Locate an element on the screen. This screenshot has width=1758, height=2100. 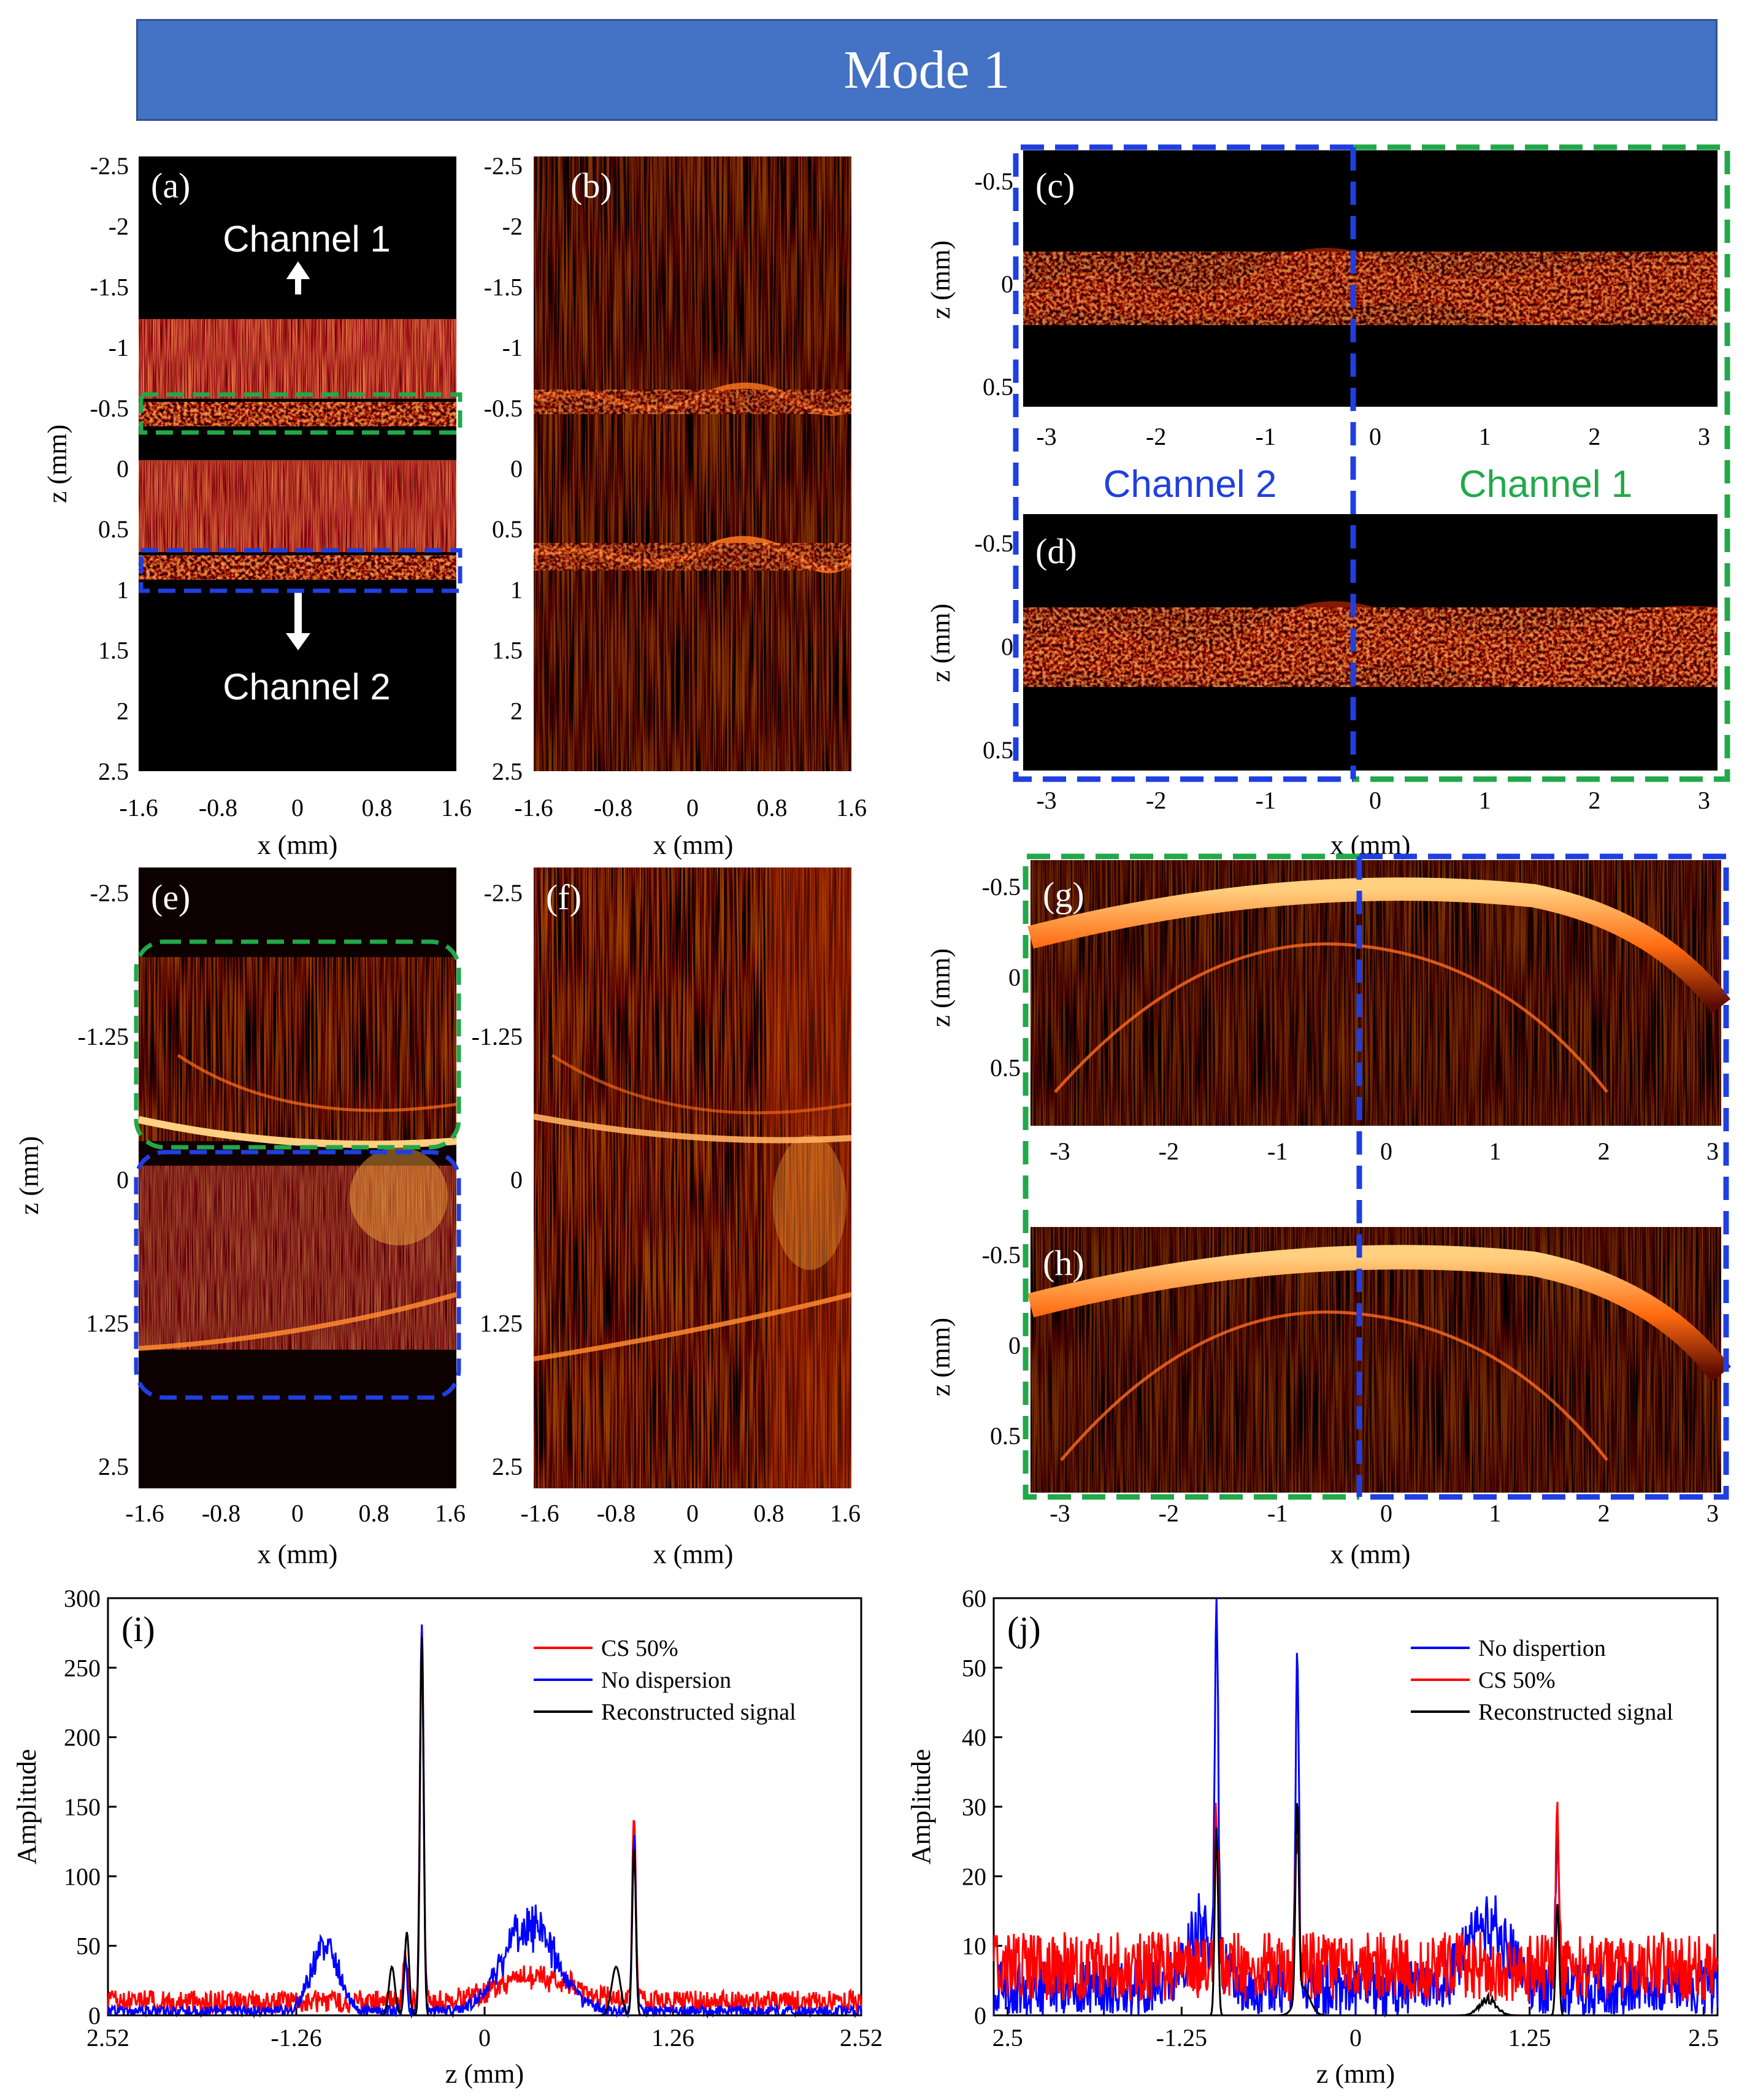
chart-i-panel-label: (i) is located at coordinates (138, 1629).